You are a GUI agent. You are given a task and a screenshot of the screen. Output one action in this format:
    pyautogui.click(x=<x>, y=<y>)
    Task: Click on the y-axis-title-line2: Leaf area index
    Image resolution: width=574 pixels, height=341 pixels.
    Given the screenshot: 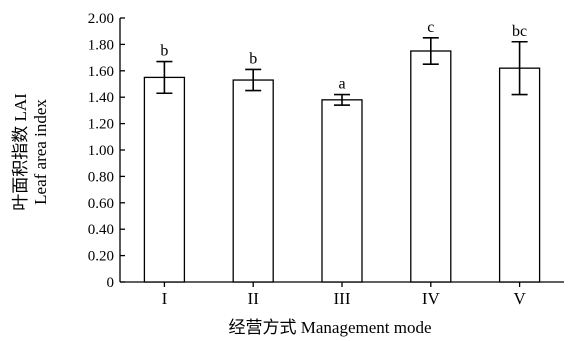 What is the action you would take?
    pyautogui.click(x=40, y=152)
    